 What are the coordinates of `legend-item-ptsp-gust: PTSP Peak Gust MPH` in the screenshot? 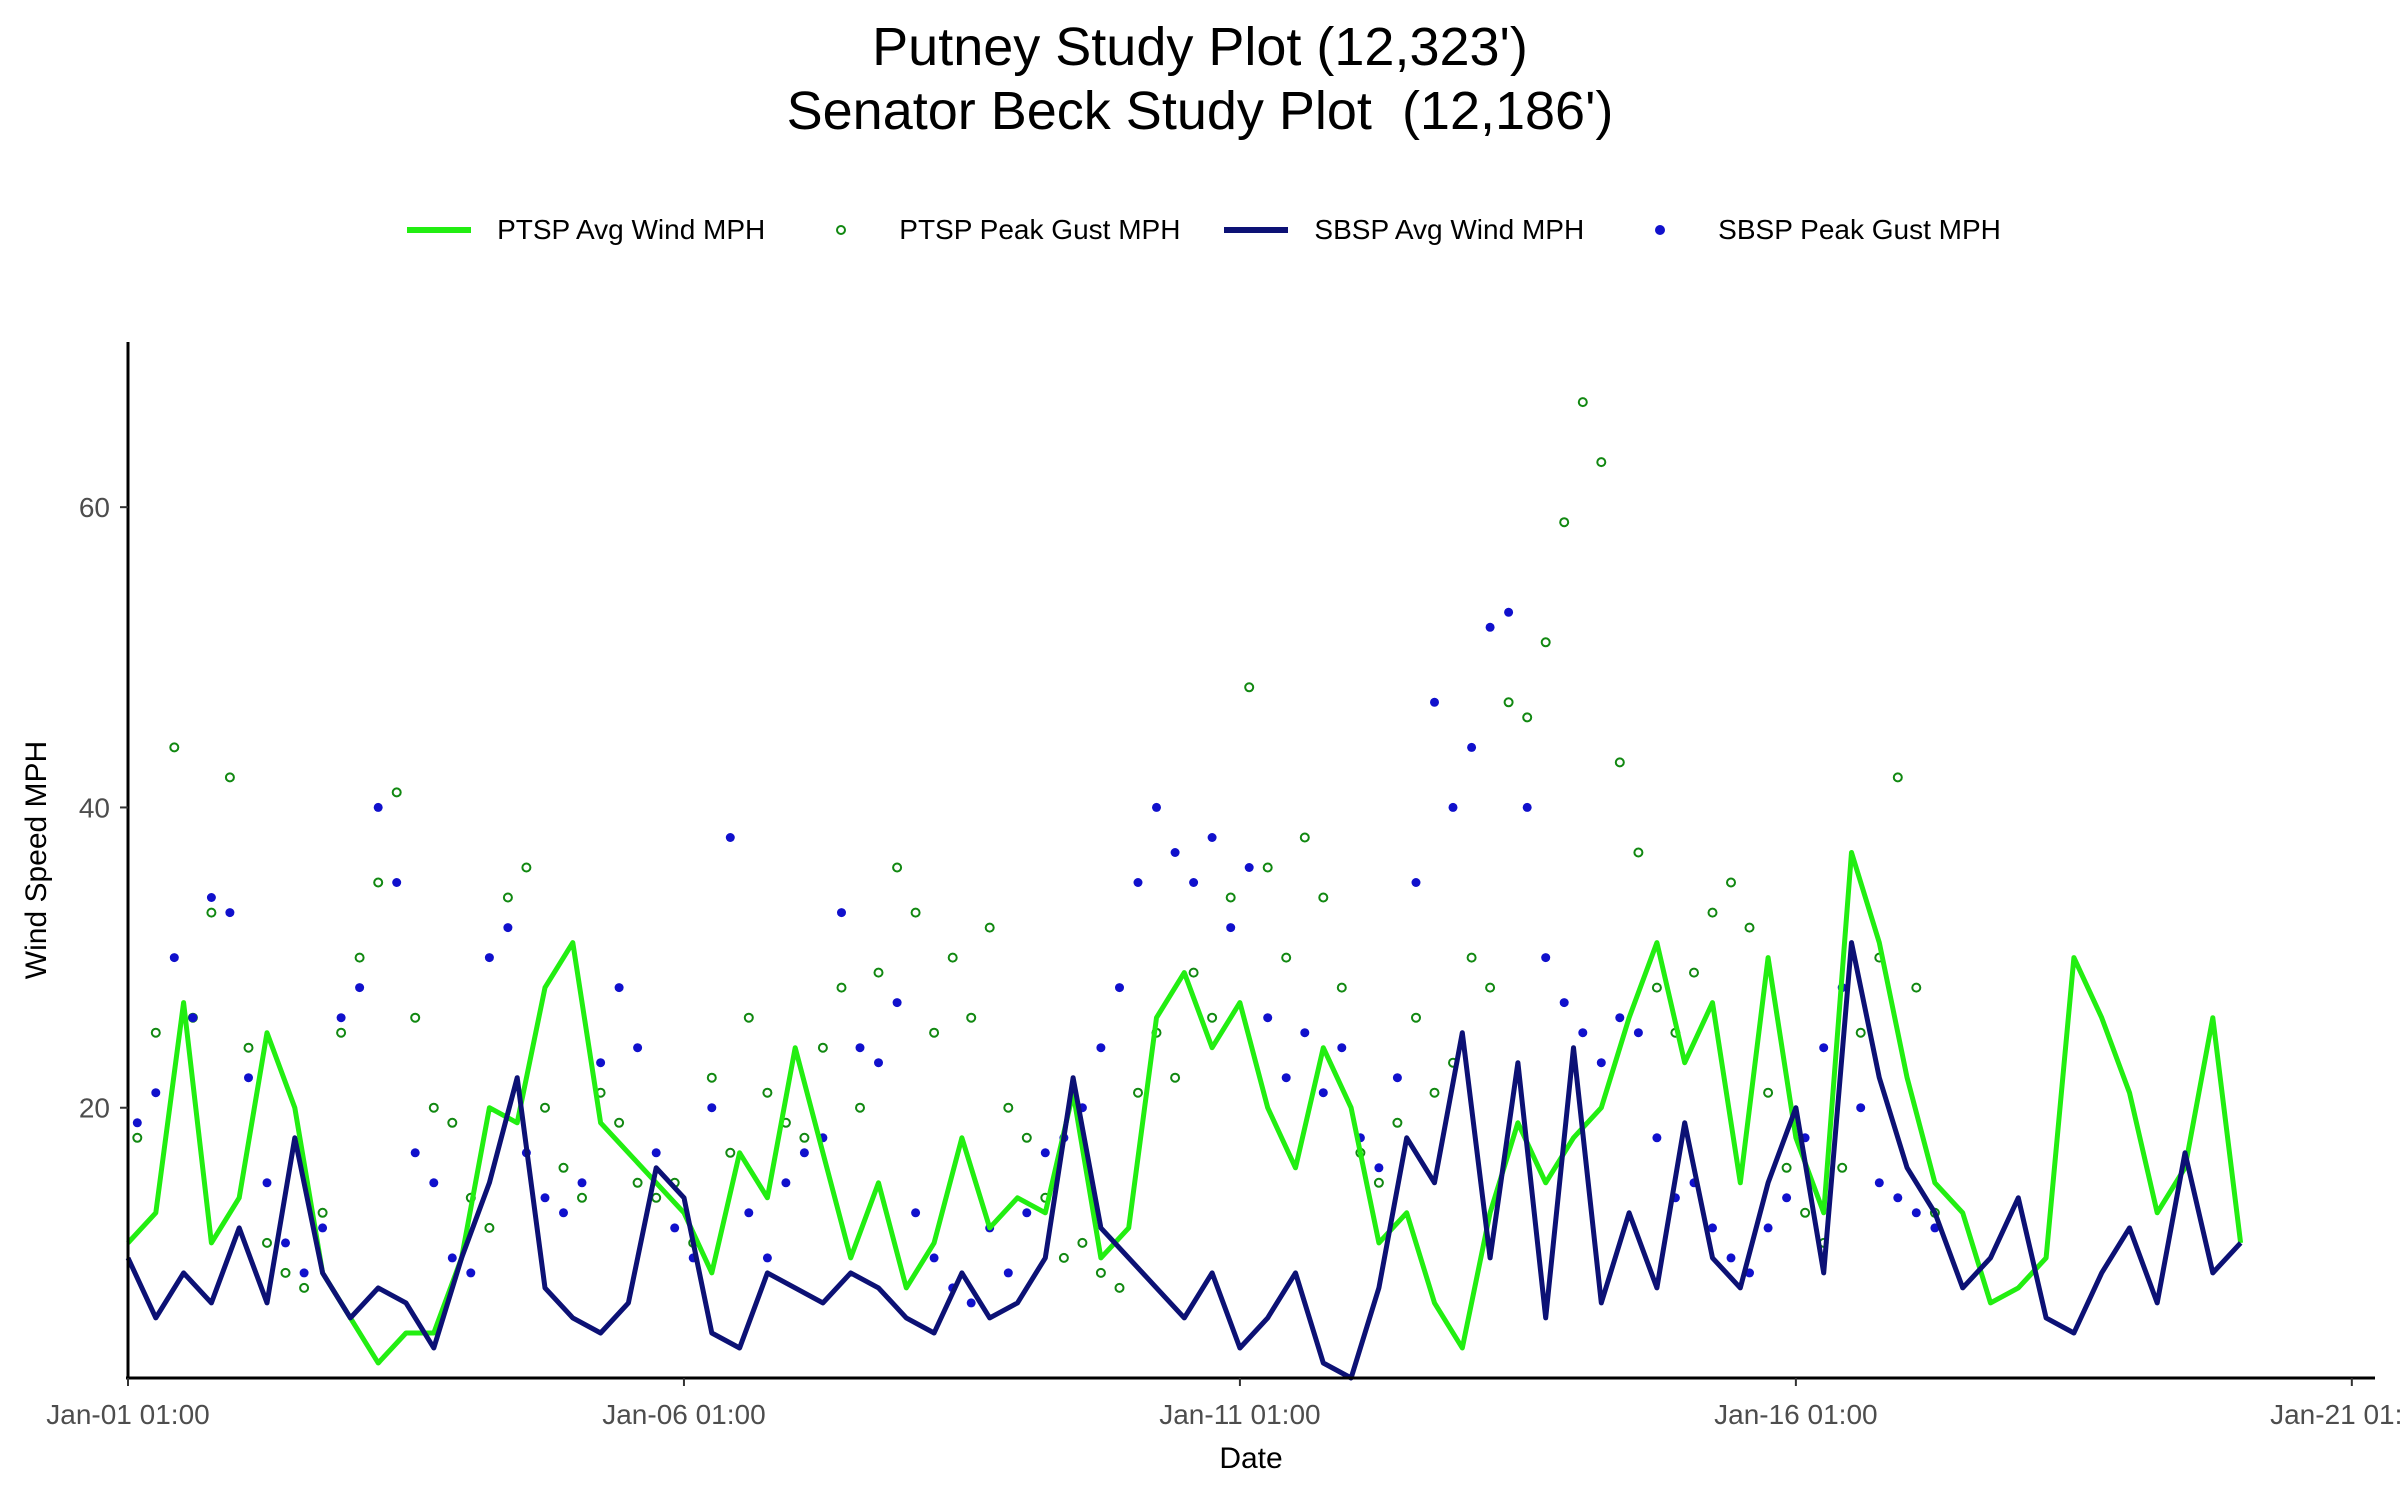 It's located at (990, 230).